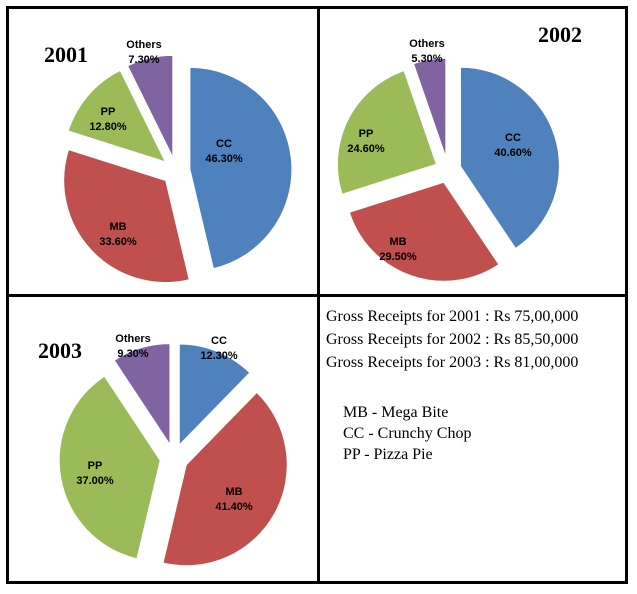 This screenshot has height=594, width=637. What do you see at coordinates (224, 151) in the screenshot?
I see `slice-label-cc: CC 46.30%` at bounding box center [224, 151].